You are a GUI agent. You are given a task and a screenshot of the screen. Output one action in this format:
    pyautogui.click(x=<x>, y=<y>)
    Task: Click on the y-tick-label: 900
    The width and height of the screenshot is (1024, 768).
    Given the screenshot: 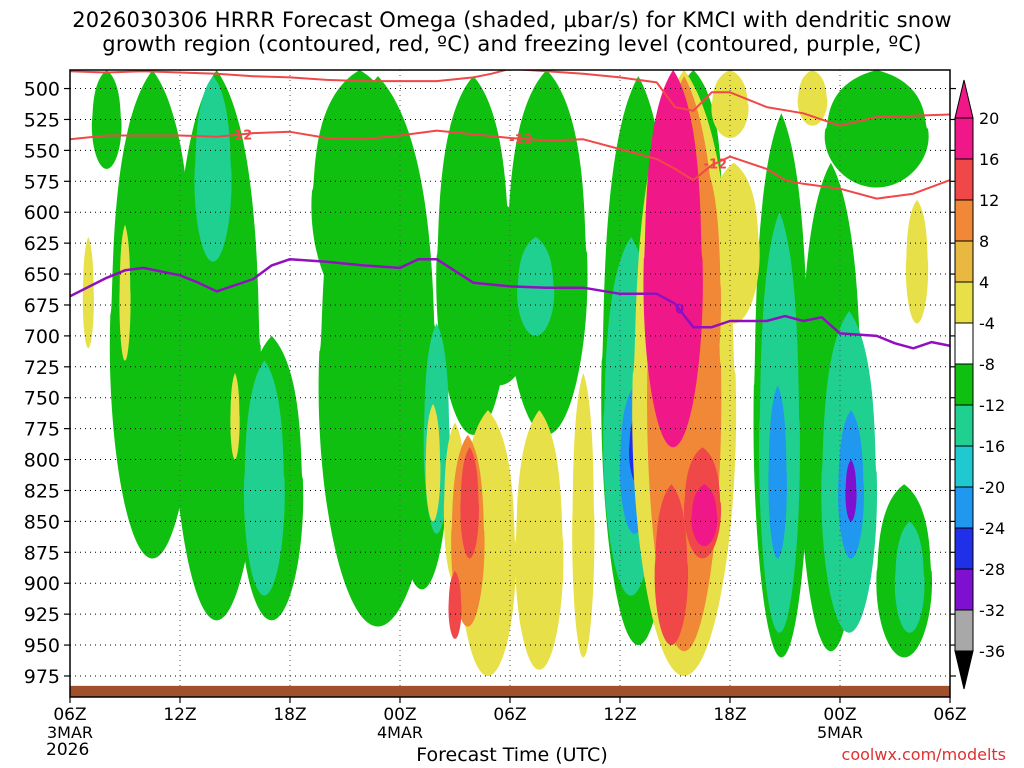 What is the action you would take?
    pyautogui.click(x=42, y=584)
    